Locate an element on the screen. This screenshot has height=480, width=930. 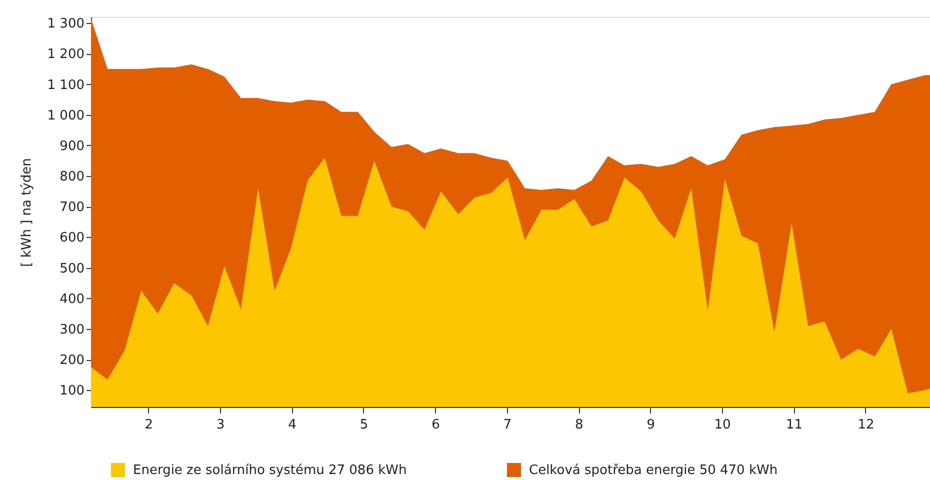
legend-label: Energie ze solárního systému 27 086 kWh is located at coordinates (270, 470).